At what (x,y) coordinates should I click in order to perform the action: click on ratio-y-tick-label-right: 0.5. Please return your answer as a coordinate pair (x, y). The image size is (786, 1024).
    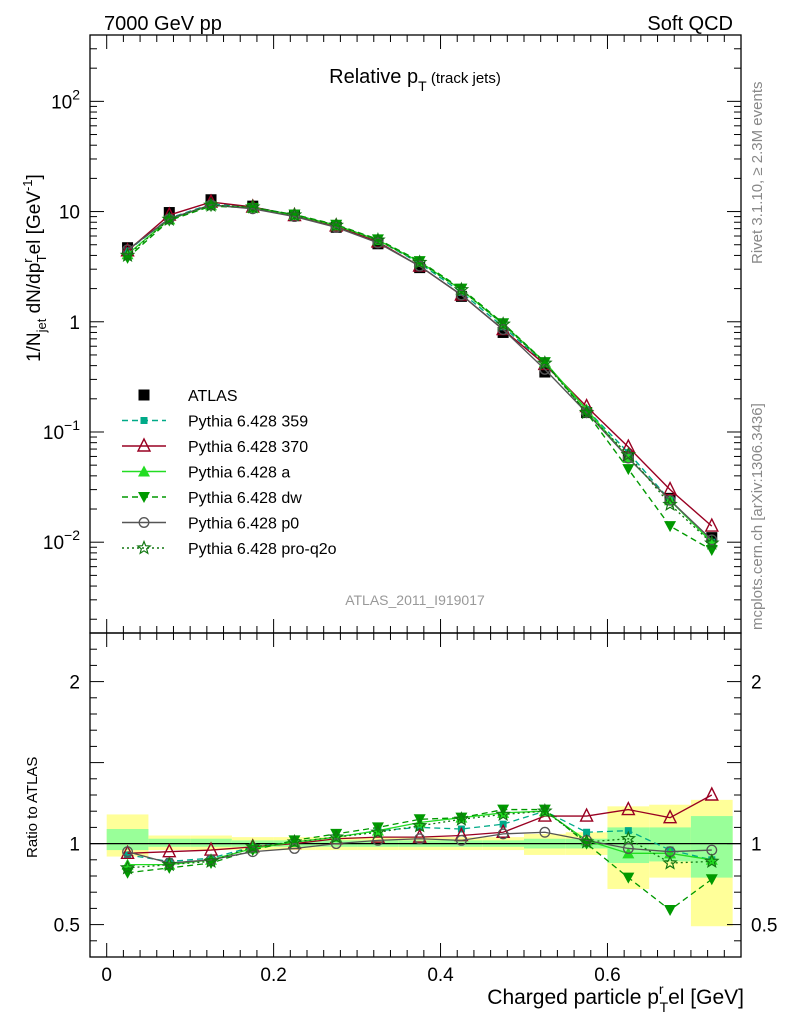
    Looking at the image, I should click on (764, 926).